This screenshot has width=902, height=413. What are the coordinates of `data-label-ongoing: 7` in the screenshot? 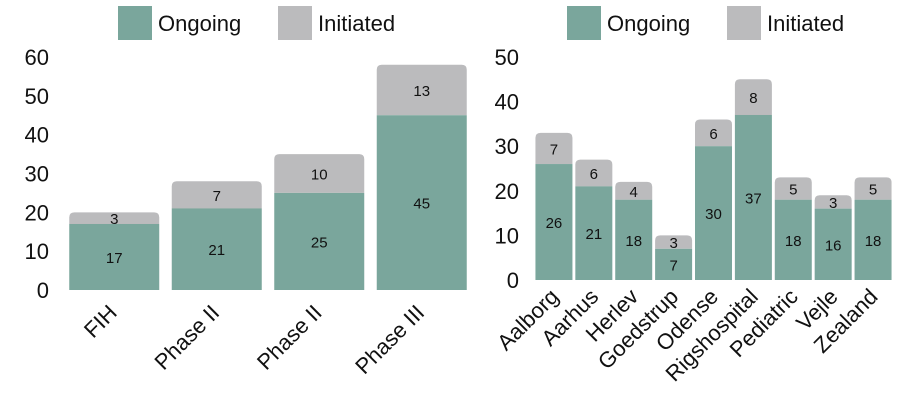 It's located at (673, 265).